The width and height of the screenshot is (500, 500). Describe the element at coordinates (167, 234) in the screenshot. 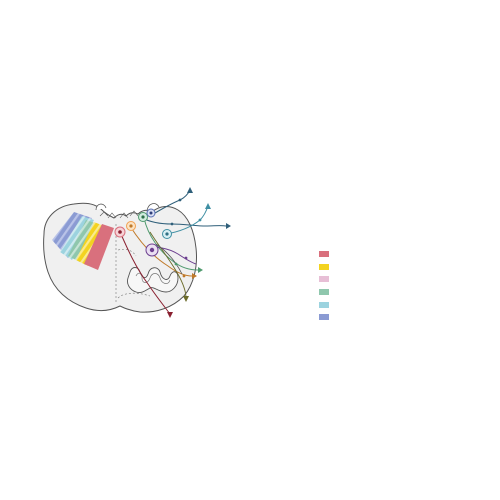

I see `neuron-light-blue` at that location.